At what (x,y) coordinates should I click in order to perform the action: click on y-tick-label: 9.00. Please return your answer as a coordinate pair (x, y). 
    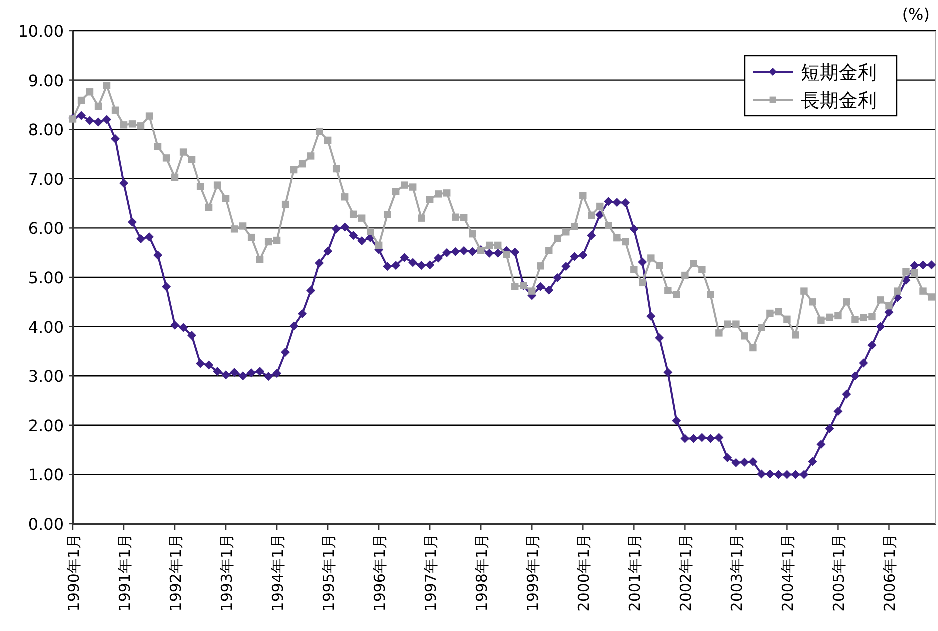
    Looking at the image, I should click on (46, 80).